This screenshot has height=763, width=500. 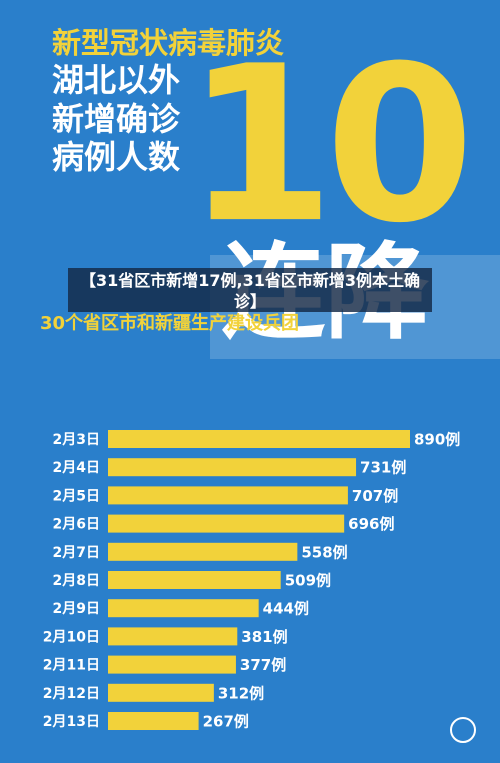 I want to click on value-label: 312例, so click(x=241, y=693).